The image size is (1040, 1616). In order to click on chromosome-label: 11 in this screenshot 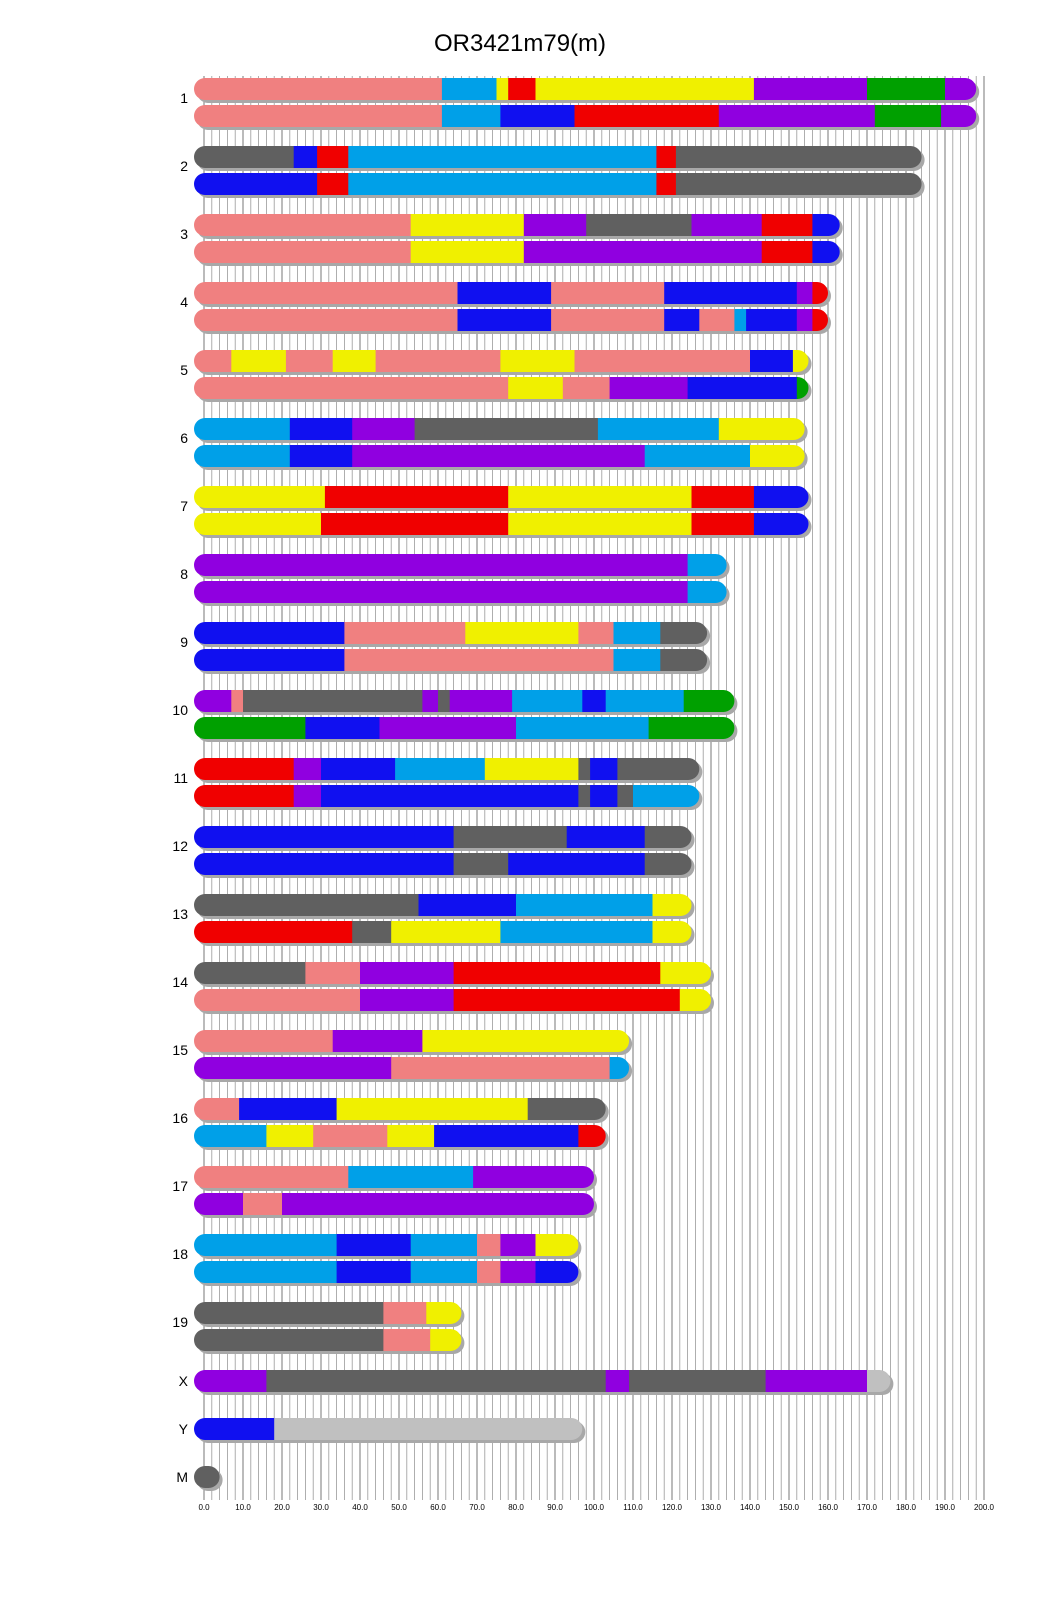, I will do `click(180, 778)`.